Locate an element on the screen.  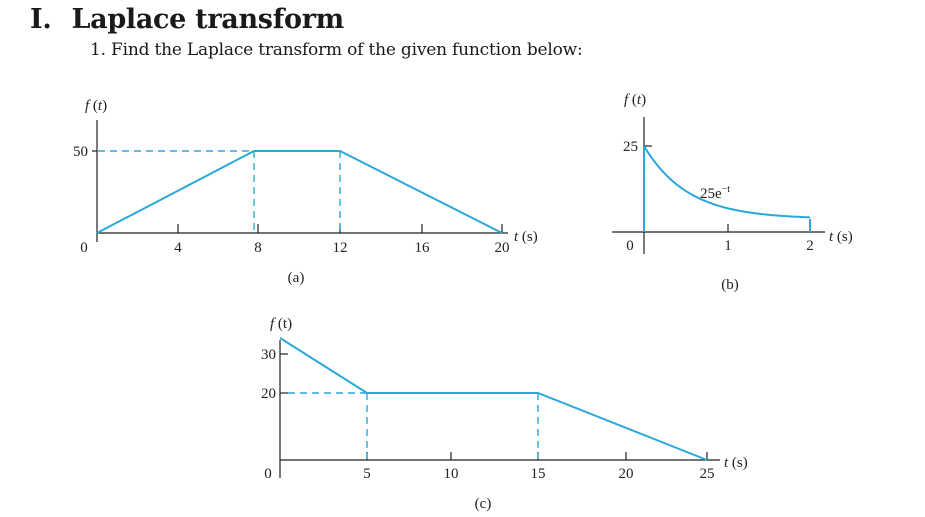
figure-a-origin-label: 0 is located at coordinates (84, 248).